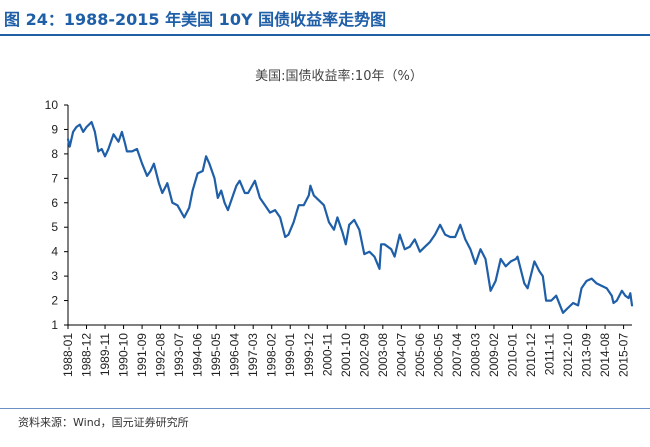  Describe the element at coordinates (161, 355) in the screenshot. I see `x-tick-label: 1992-08` at that location.